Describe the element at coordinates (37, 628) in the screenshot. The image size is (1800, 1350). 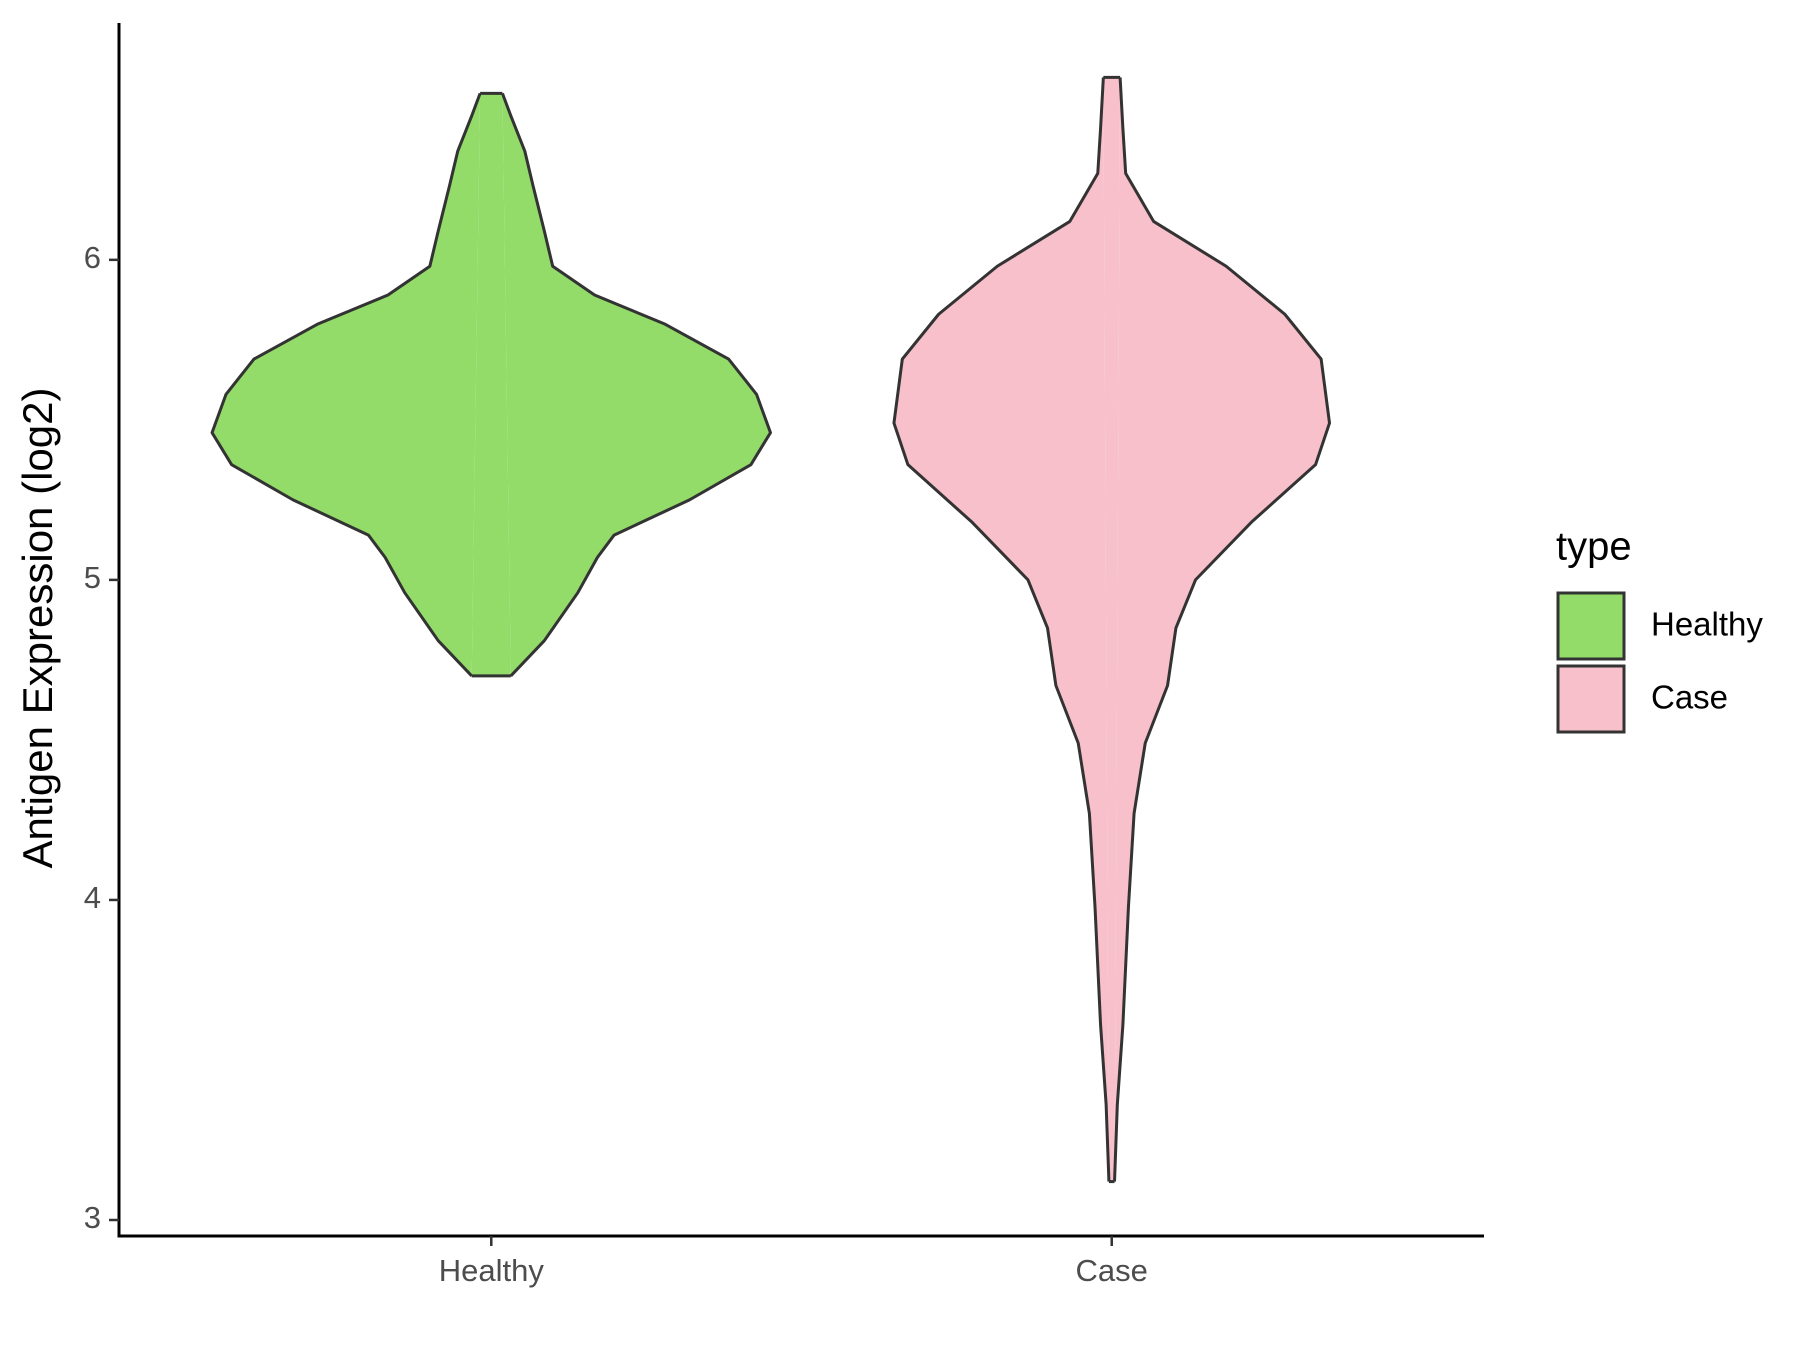
I see `y-axis-title: Antigen Expression (log2)` at that location.